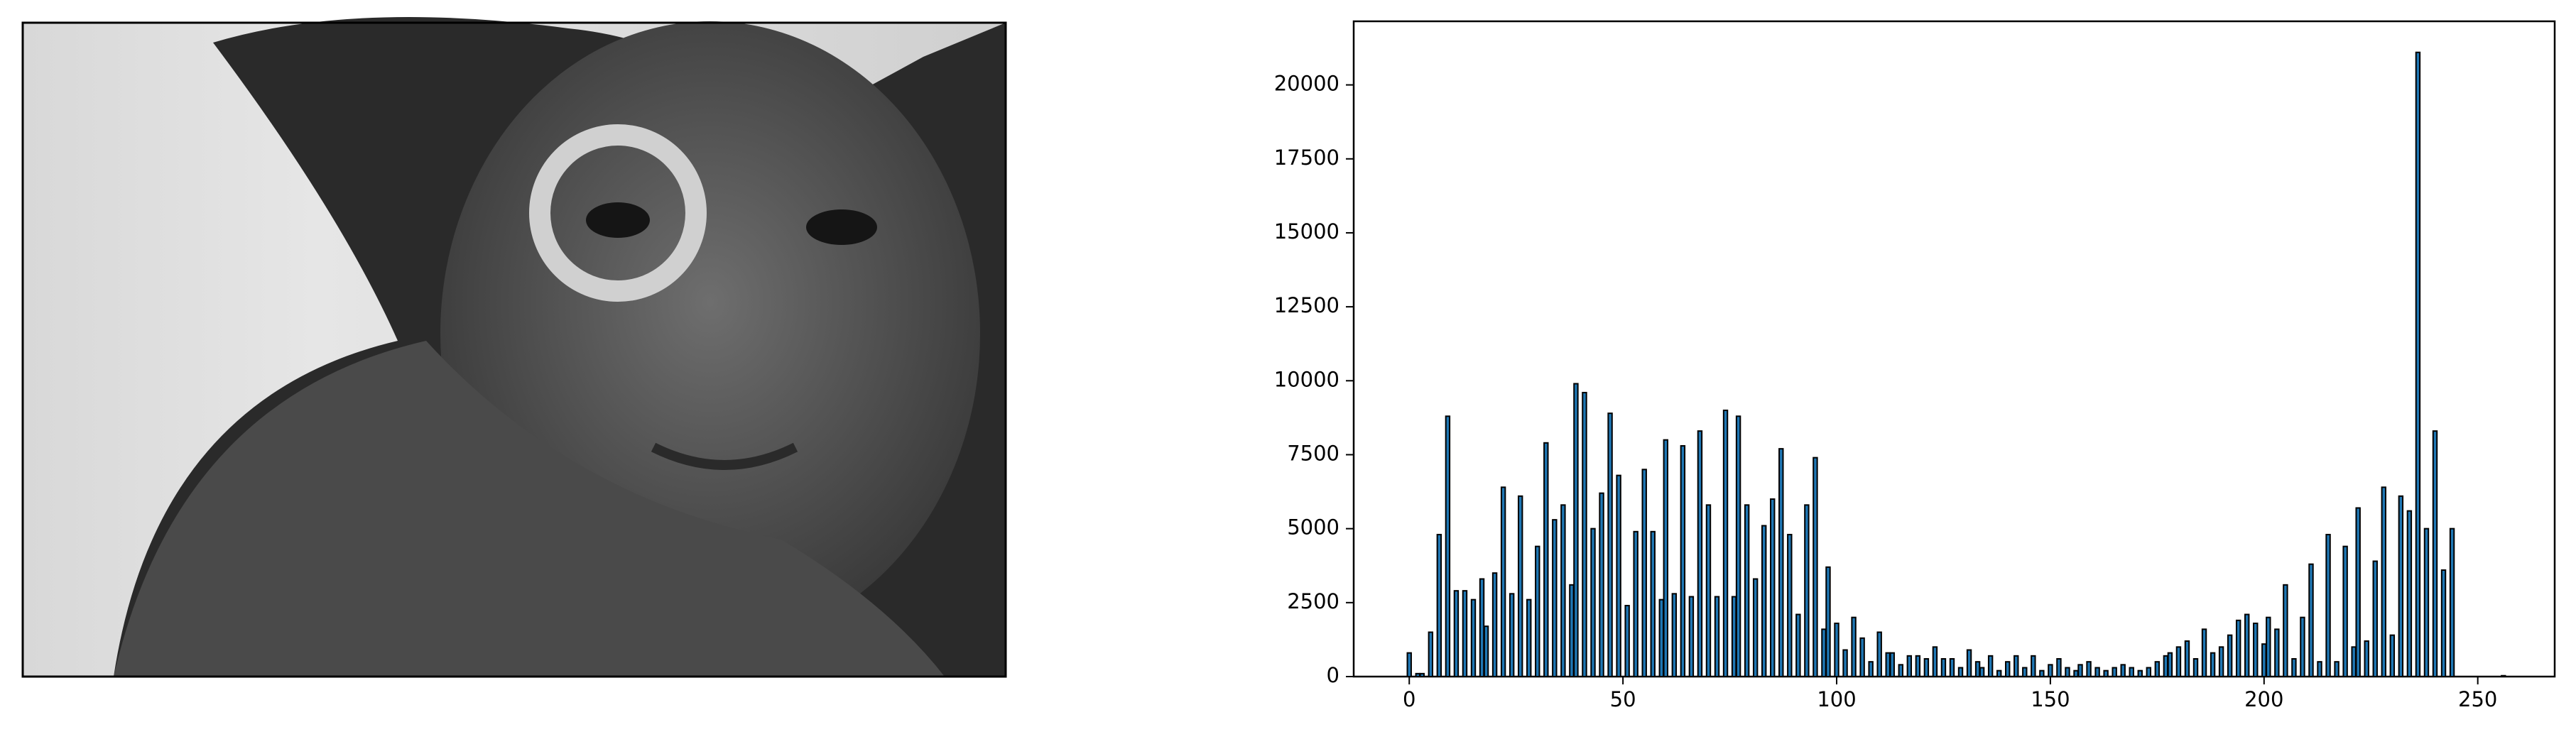 This screenshot has height=749, width=2576. I want to click on x-tick-label: 150, so click(2050, 699).